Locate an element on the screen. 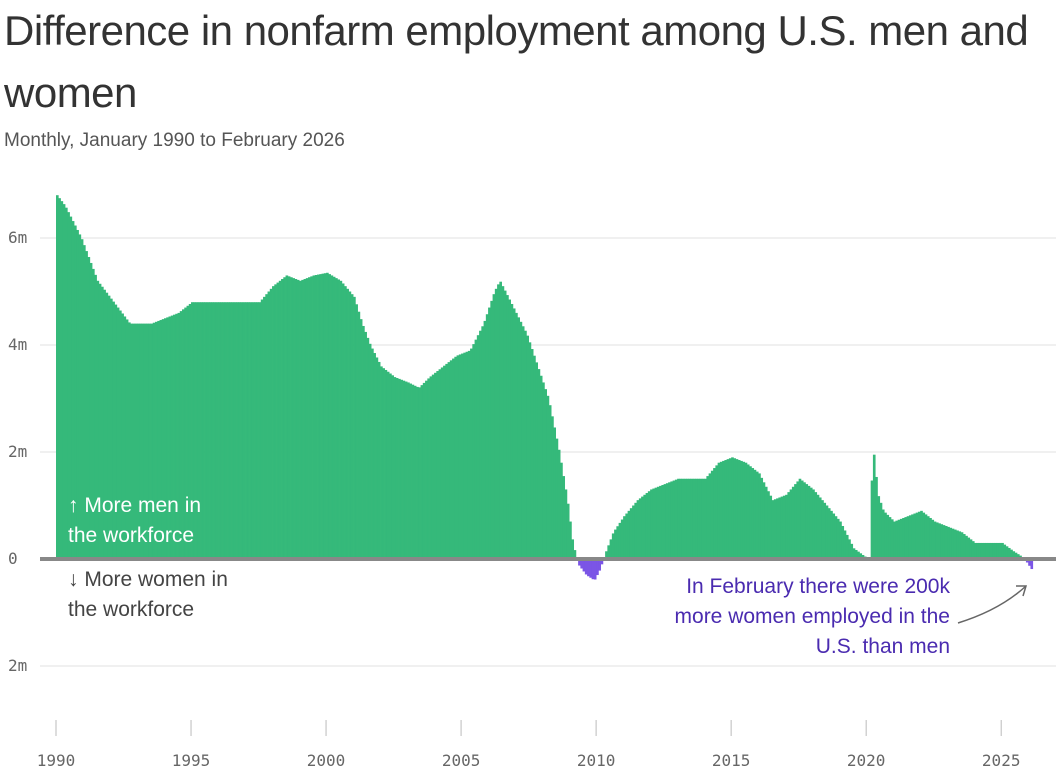  annotation-more-women: ↓ More women in the workforce is located at coordinates (148, 594).